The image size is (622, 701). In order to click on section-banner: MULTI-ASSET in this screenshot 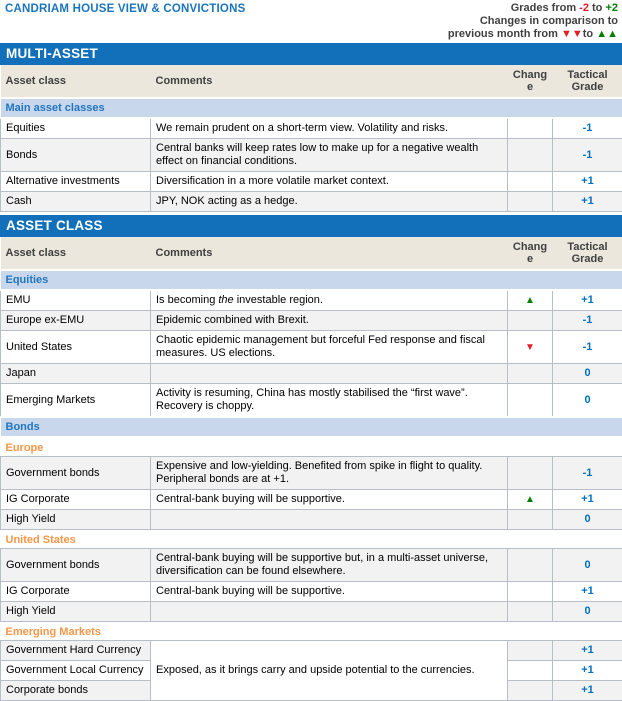, I will do `click(311, 54)`.